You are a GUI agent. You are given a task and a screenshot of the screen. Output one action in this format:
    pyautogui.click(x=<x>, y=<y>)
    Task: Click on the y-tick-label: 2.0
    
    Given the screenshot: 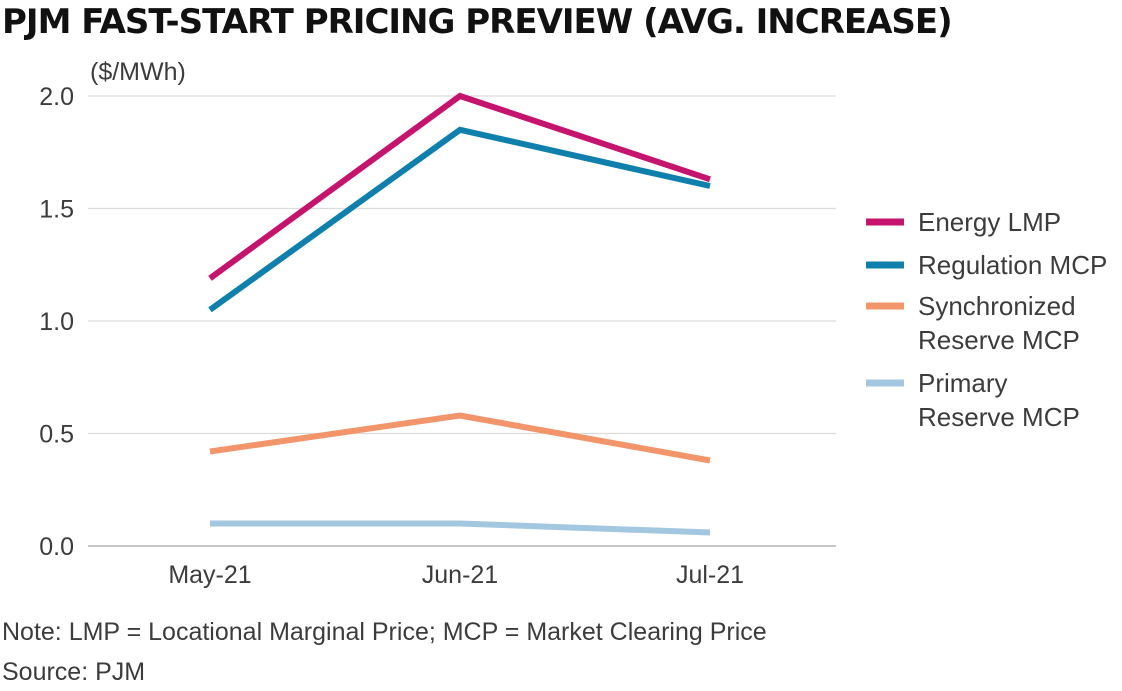 What is the action you would take?
    pyautogui.click(x=56, y=97)
    